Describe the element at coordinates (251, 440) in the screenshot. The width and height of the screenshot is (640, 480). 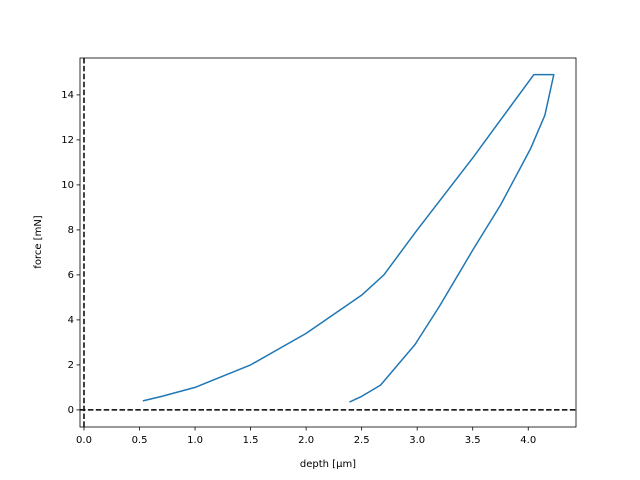
I see `x-tick-label: 1.5` at that location.